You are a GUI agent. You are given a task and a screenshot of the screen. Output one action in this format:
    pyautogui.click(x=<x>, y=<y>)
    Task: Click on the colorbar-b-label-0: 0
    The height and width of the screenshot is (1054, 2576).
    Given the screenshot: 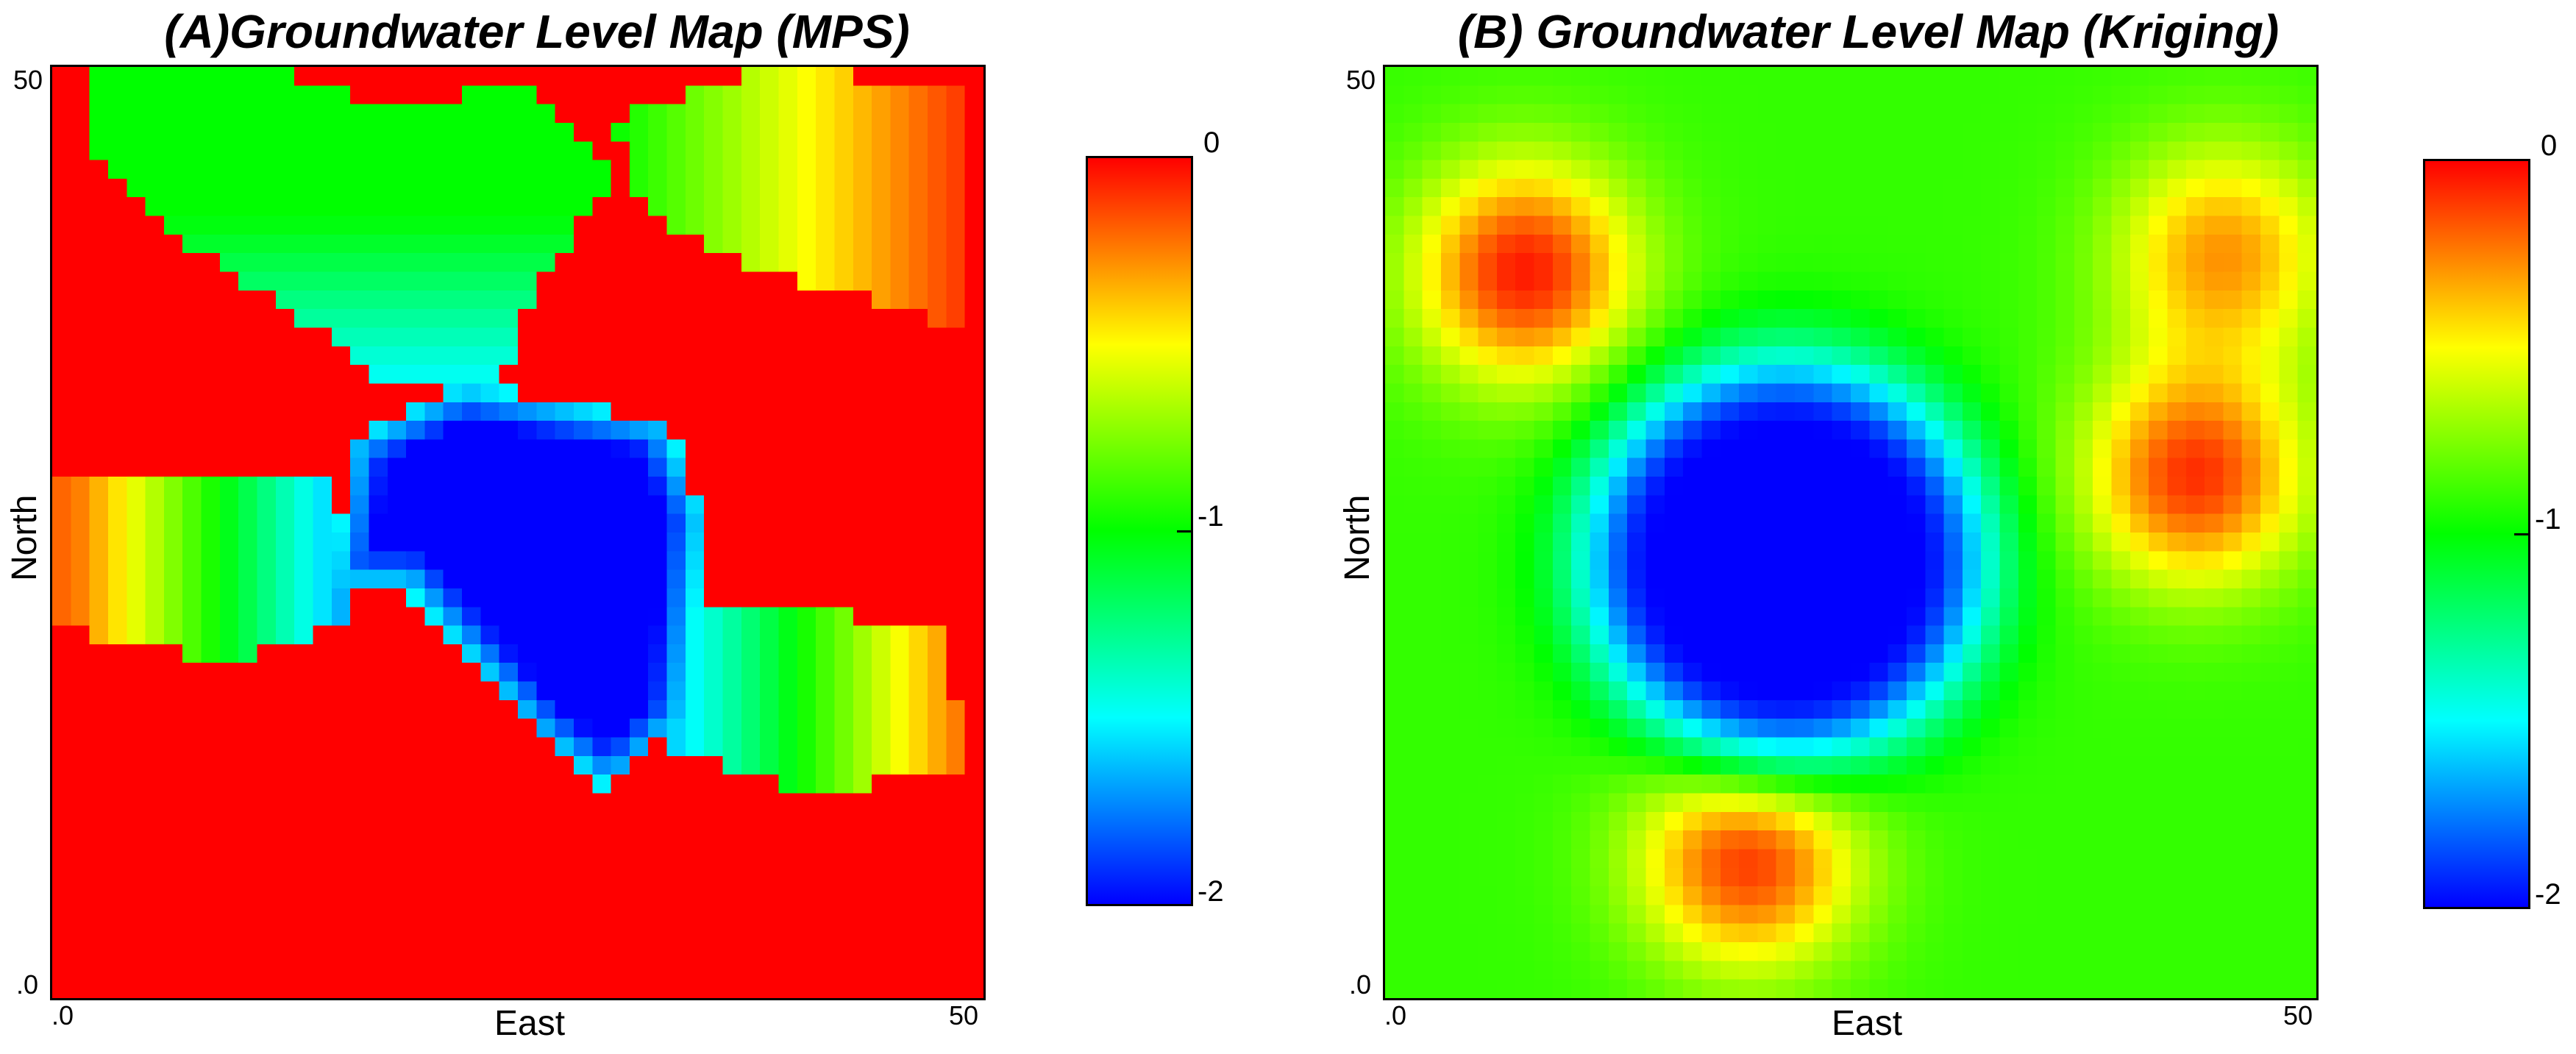 What is the action you would take?
    pyautogui.click(x=2549, y=145)
    